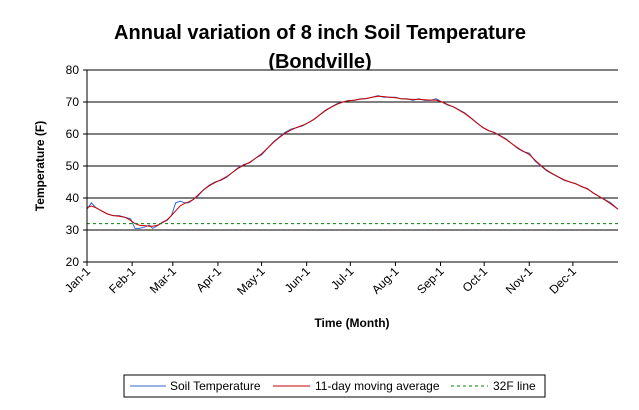 The height and width of the screenshot is (410, 639). I want to click on x-tick-label-dec-1: Dec-1, so click(562, 280).